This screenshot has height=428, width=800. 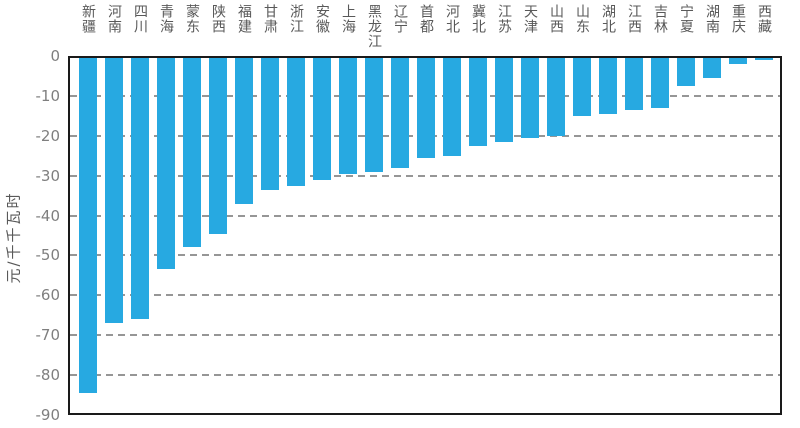 What do you see at coordinates (166, 163) in the screenshot?
I see `bar-青海` at bounding box center [166, 163].